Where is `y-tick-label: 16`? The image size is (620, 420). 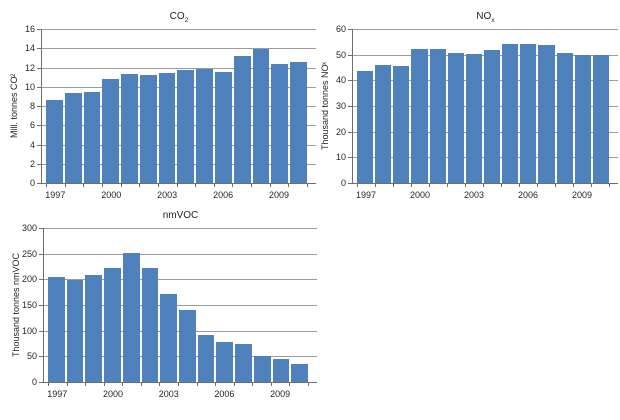 y-tick-label: 16 is located at coordinates (29, 29).